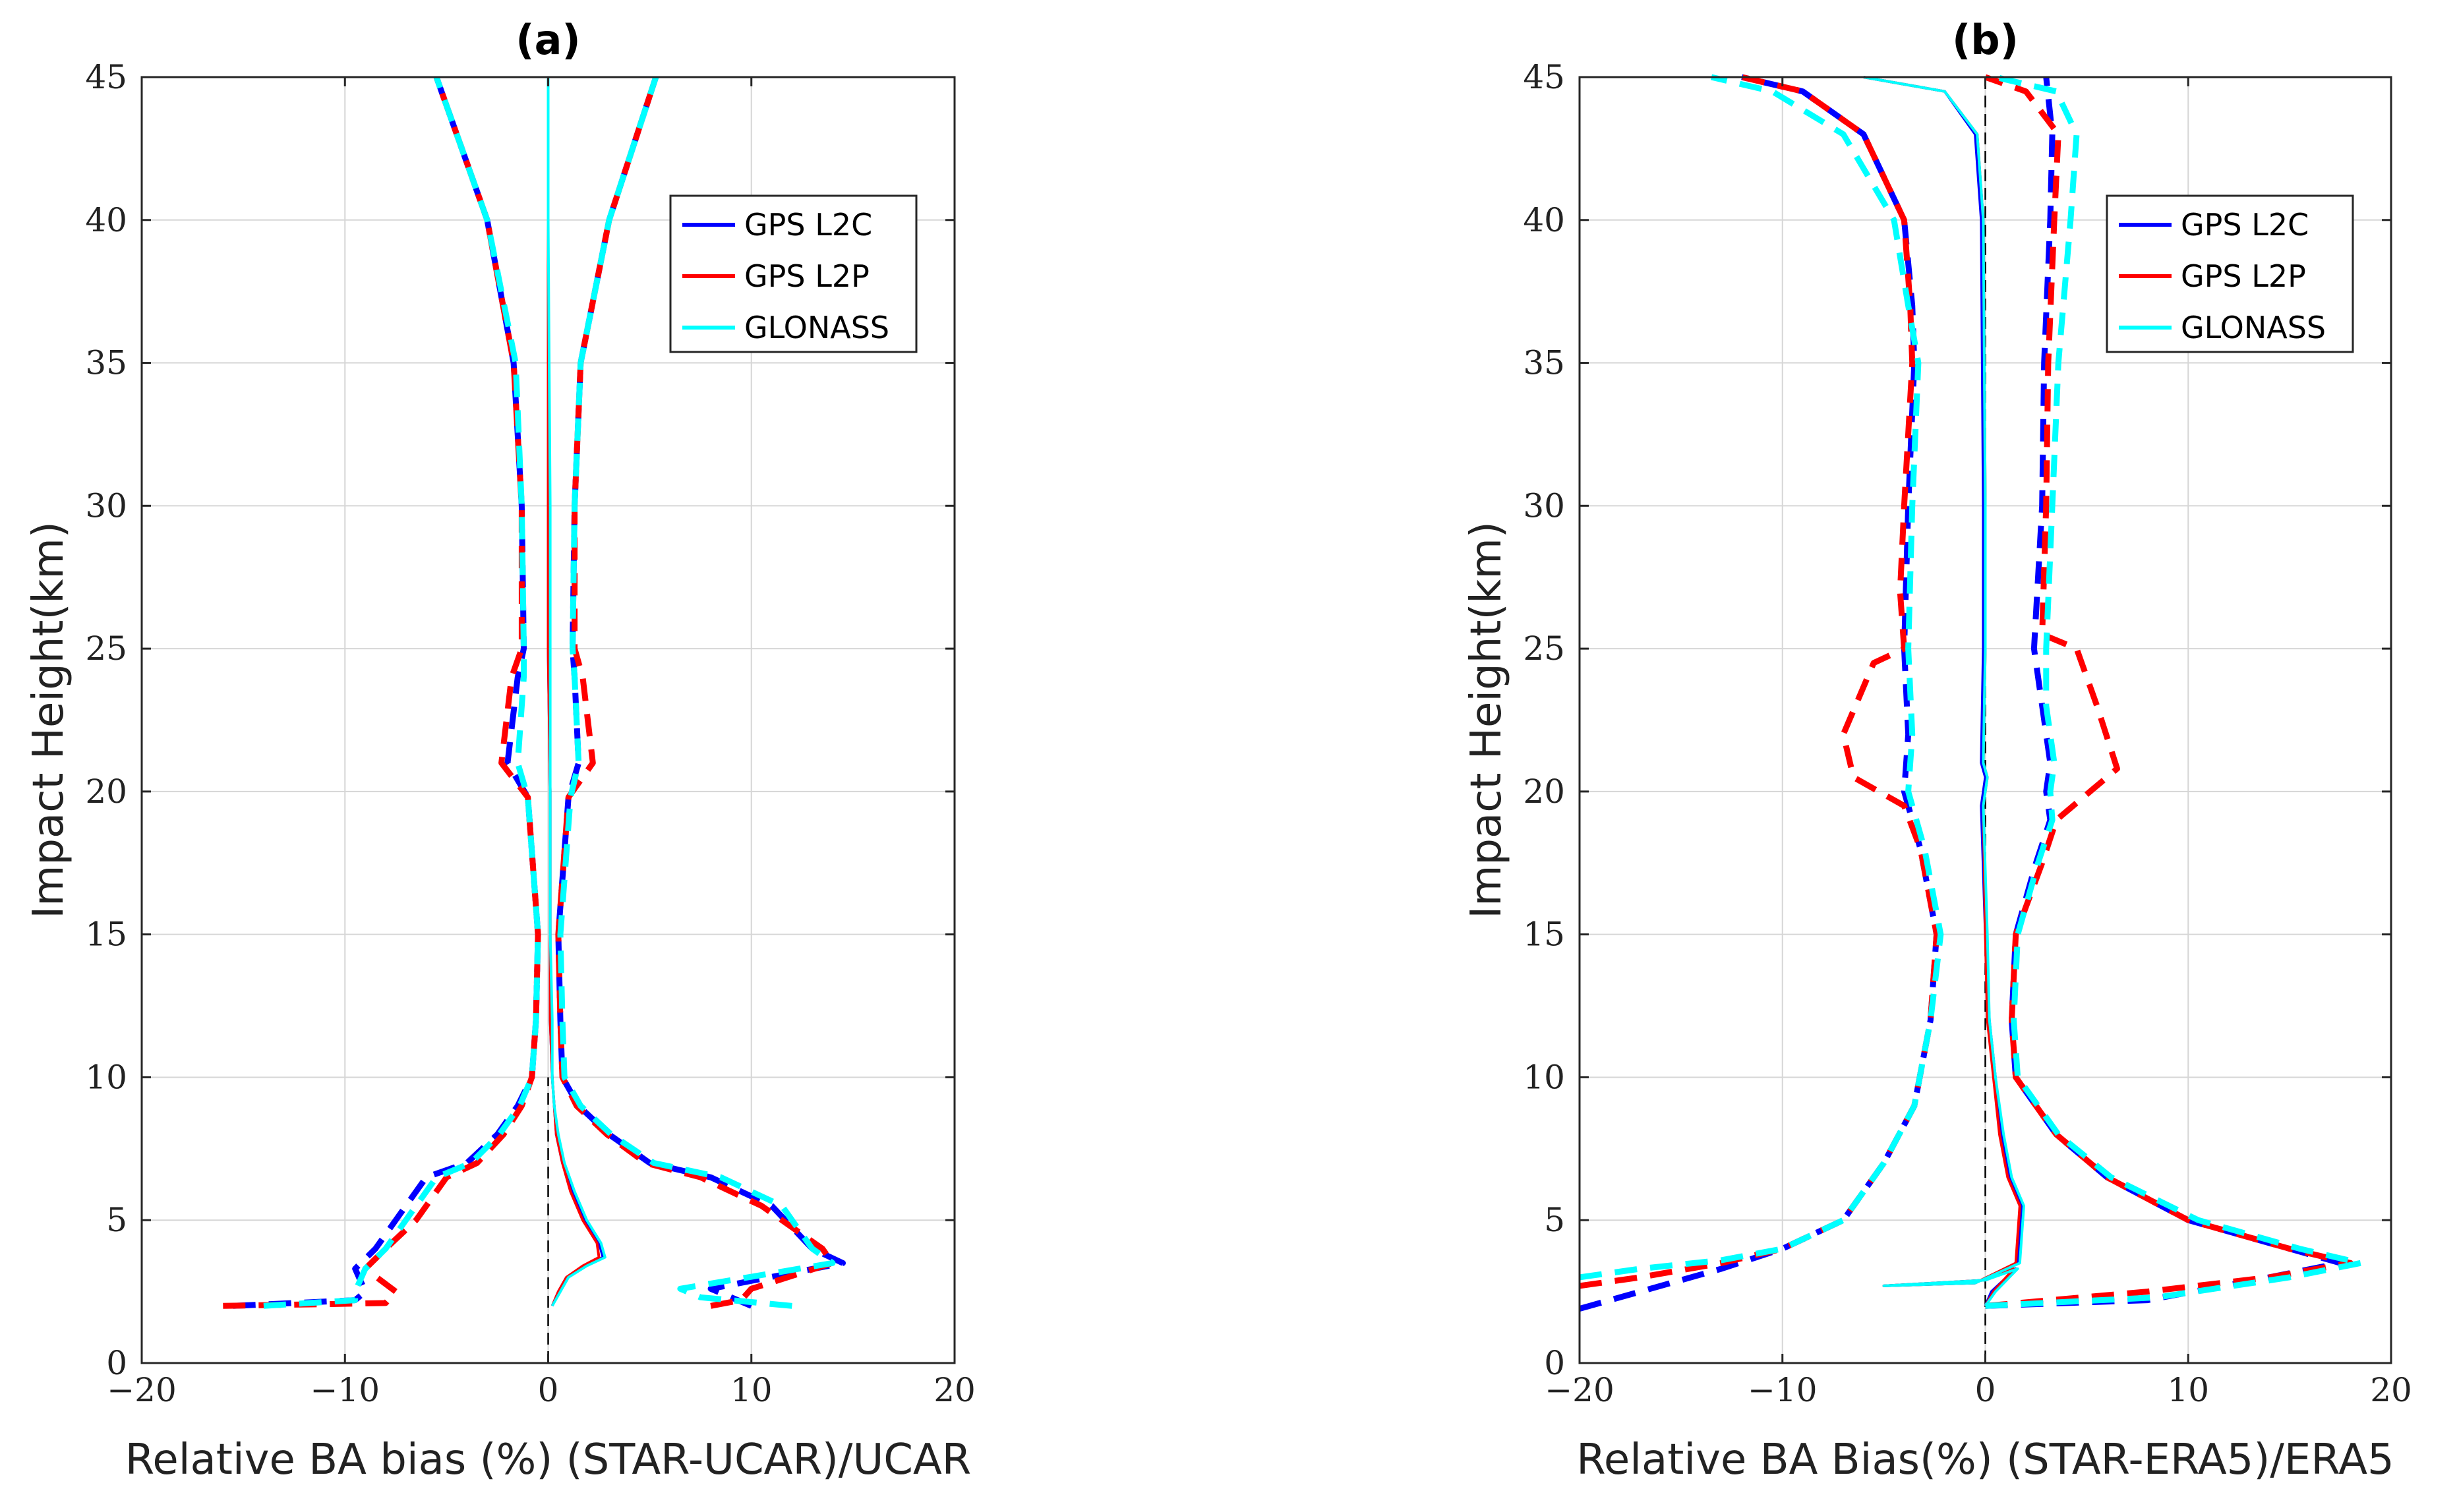 Image resolution: width=2457 pixels, height=1512 pixels. I want to click on x-axis-label: Relative BA bias (%) (STAR-UCAR)/UCAR, so click(548, 1460).